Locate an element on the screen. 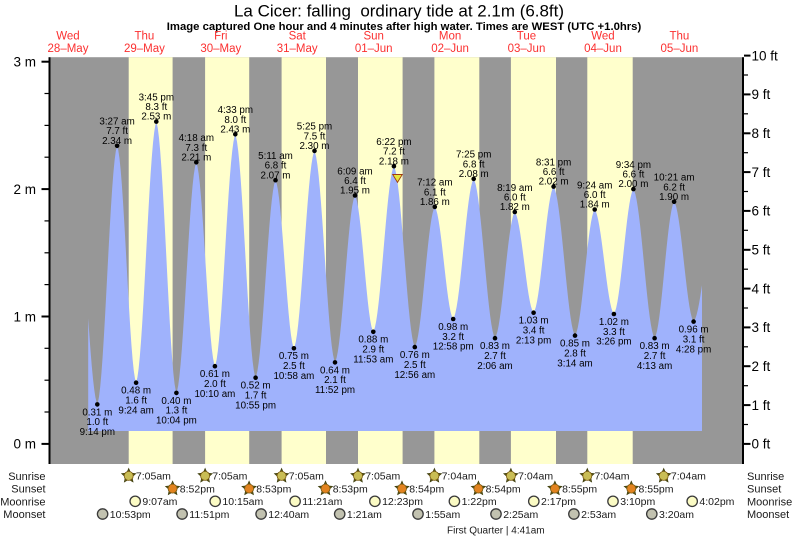 This screenshot has height=544, width=793. svg-text: Thu is located at coordinates (144, 37).